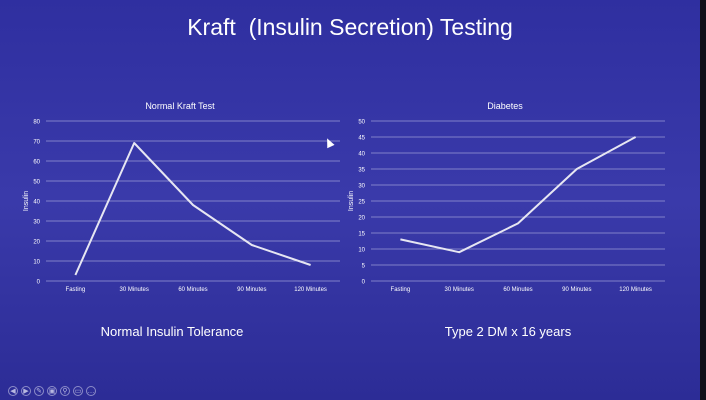 The width and height of the screenshot is (706, 400). I want to click on y-tick-label: 25, so click(361, 203).